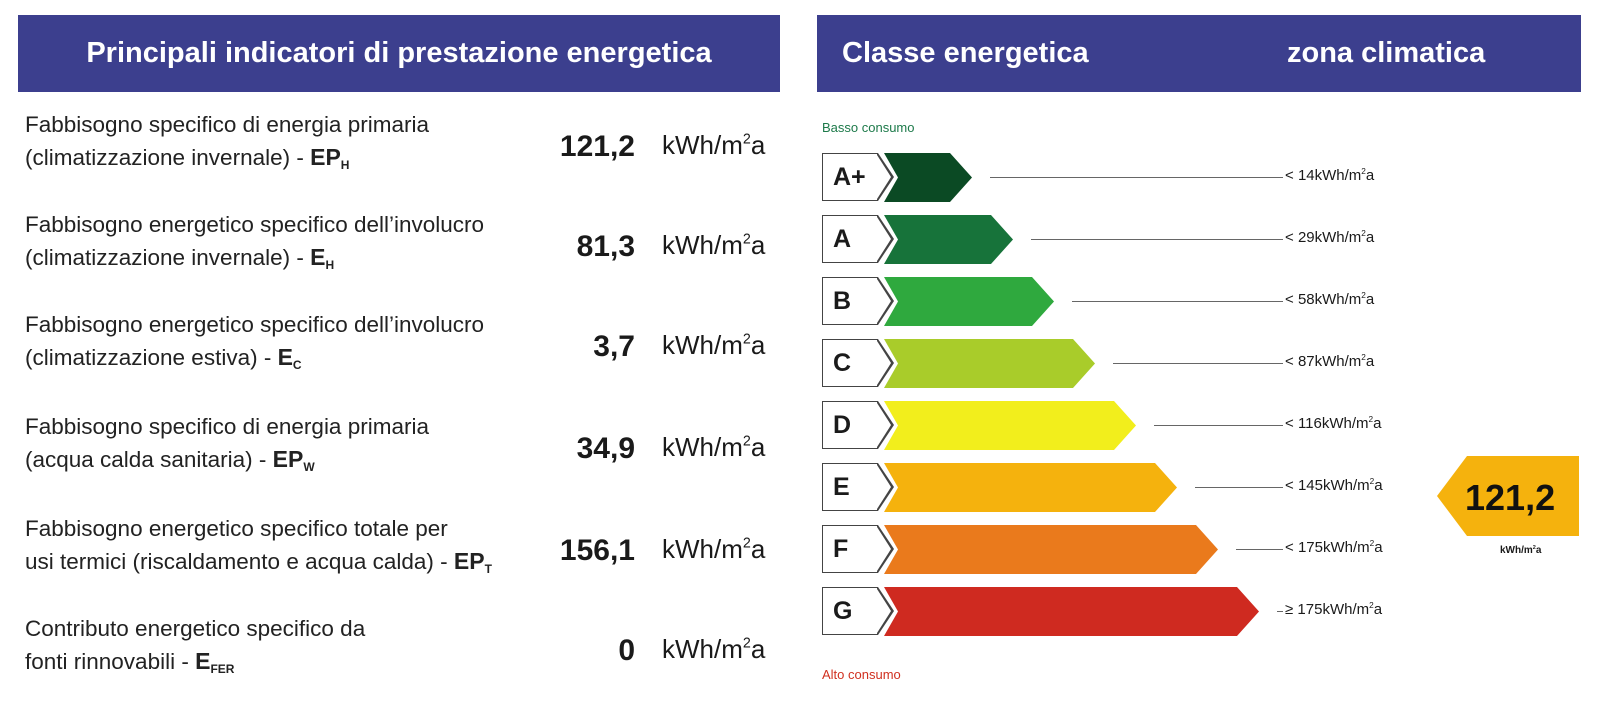 Image resolution: width=1600 pixels, height=707 pixels. What do you see at coordinates (149, 459) in the screenshot?
I see `indicator-line2: (acqua calda sanitaria) -` at bounding box center [149, 459].